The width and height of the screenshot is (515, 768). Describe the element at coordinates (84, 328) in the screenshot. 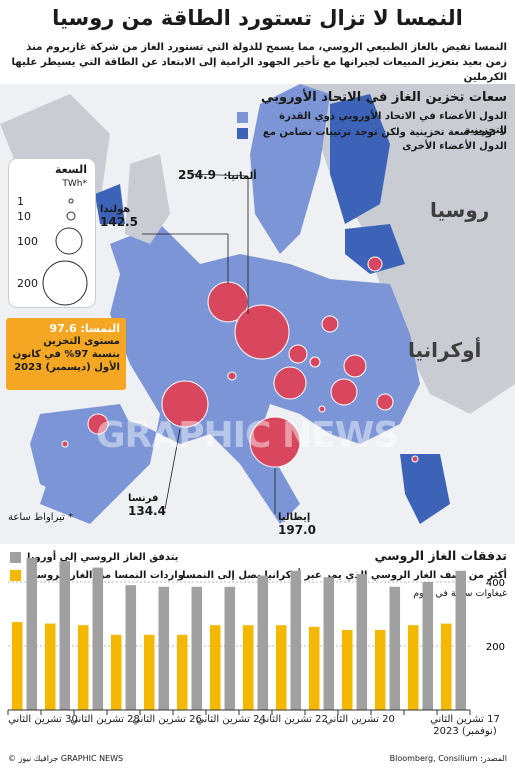

I see `austria-title: النمسا: 97.6` at that location.